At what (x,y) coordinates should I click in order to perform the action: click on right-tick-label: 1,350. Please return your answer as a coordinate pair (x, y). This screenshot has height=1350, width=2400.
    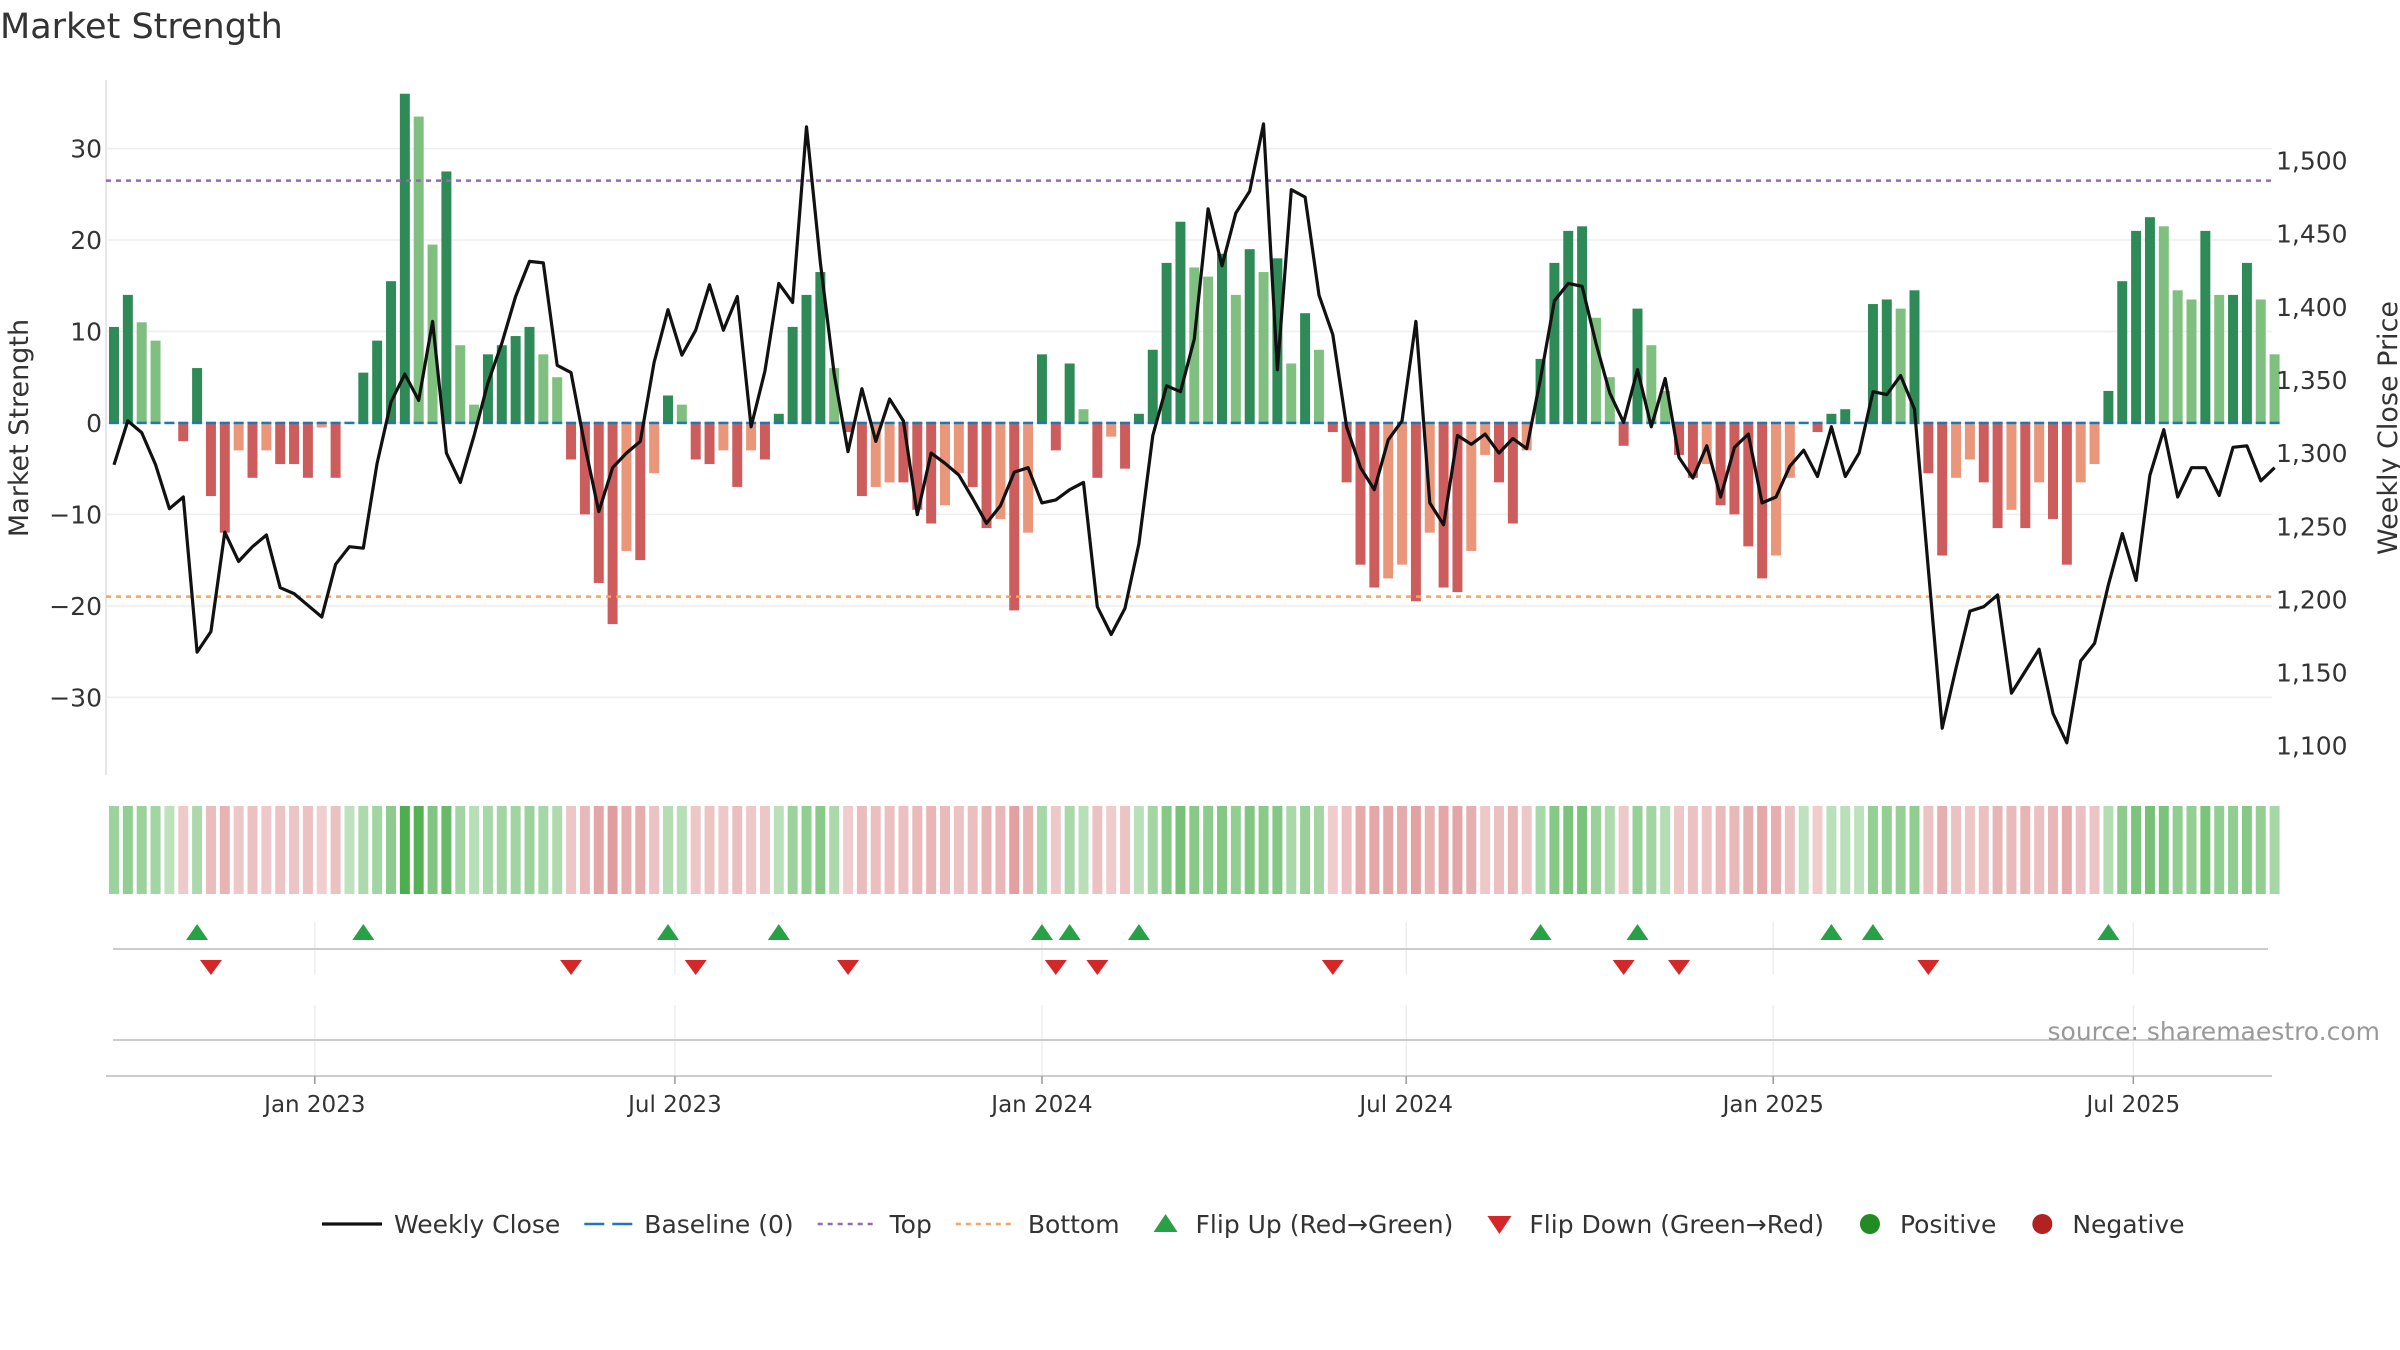
    Looking at the image, I should click on (2312, 380).